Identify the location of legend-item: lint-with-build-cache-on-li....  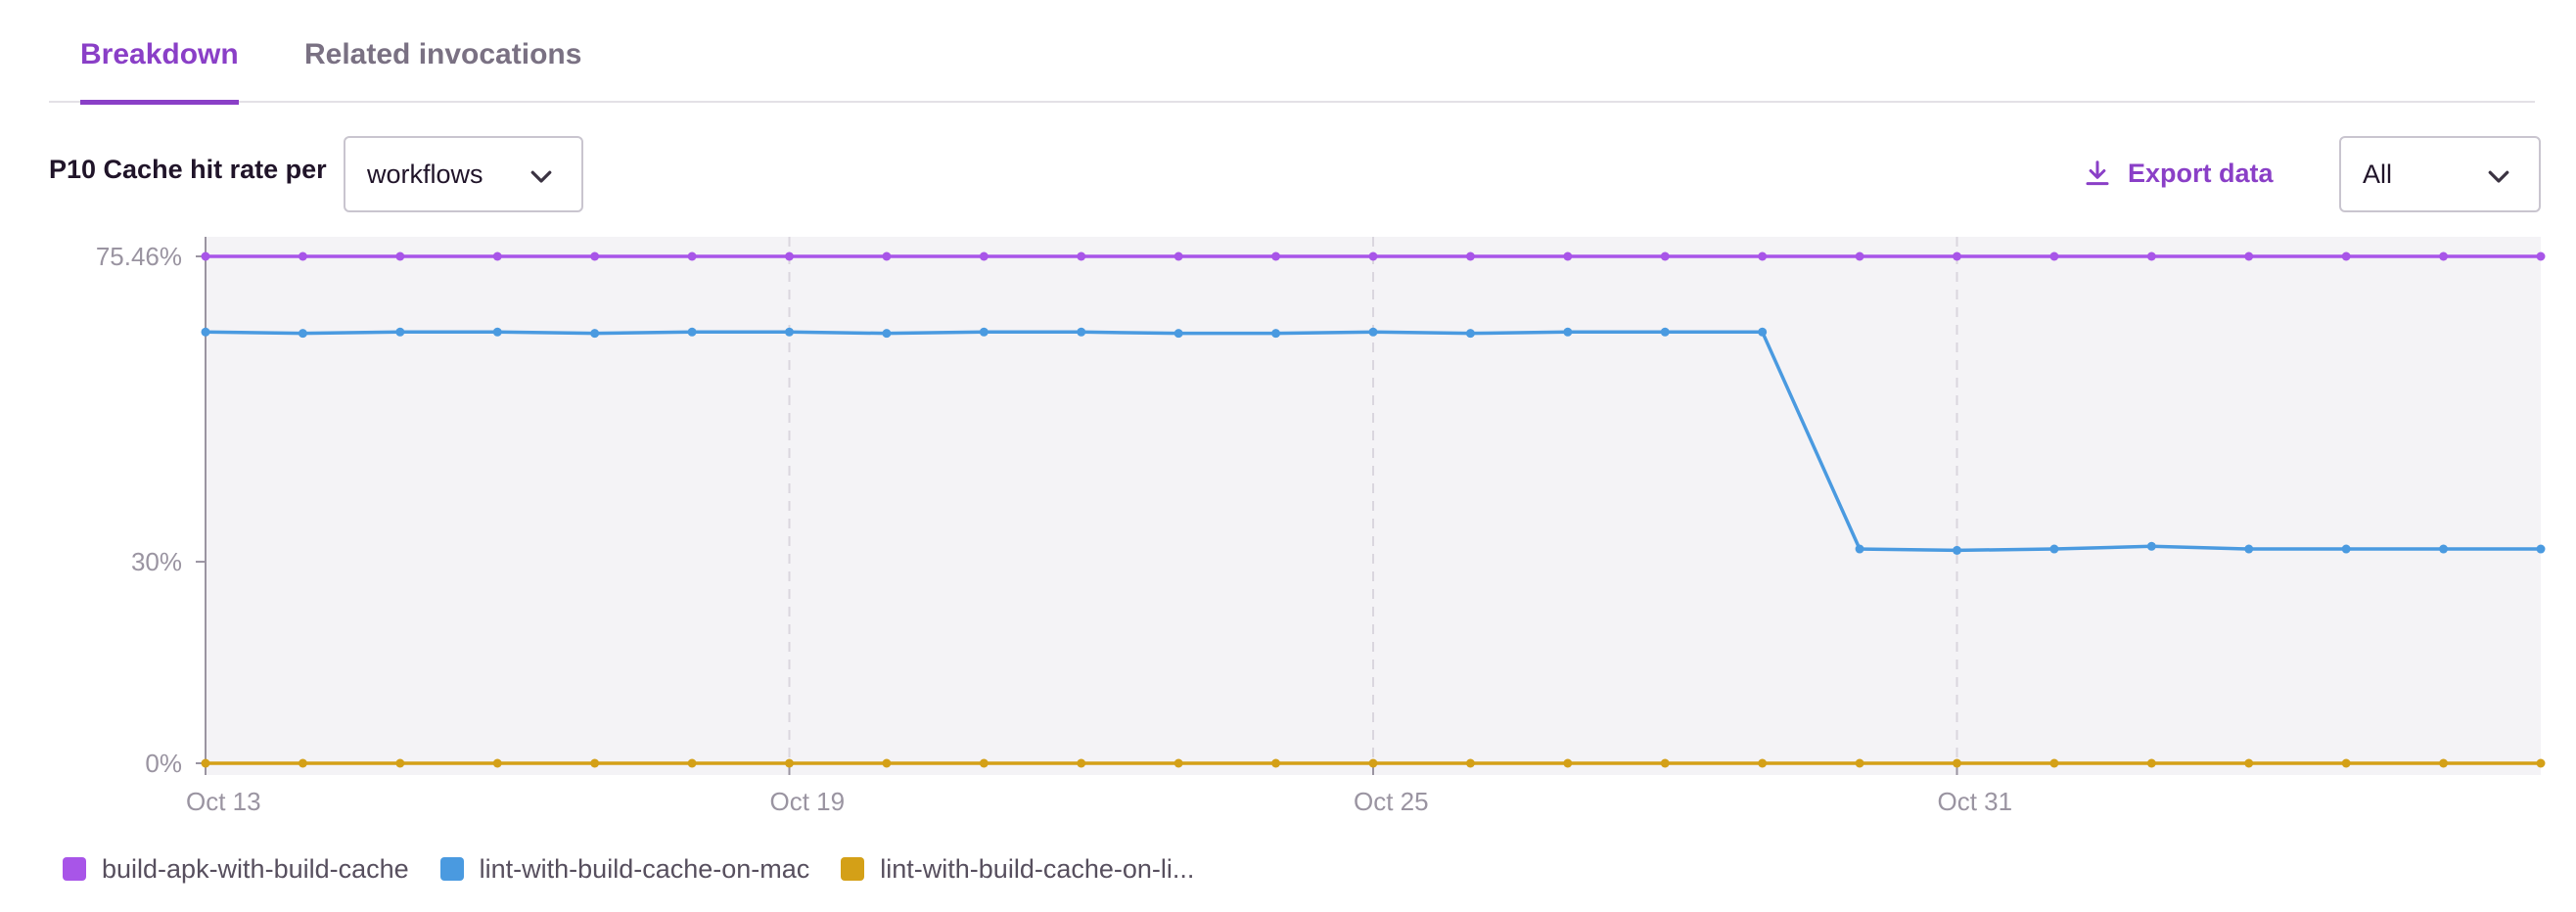
(1018, 869).